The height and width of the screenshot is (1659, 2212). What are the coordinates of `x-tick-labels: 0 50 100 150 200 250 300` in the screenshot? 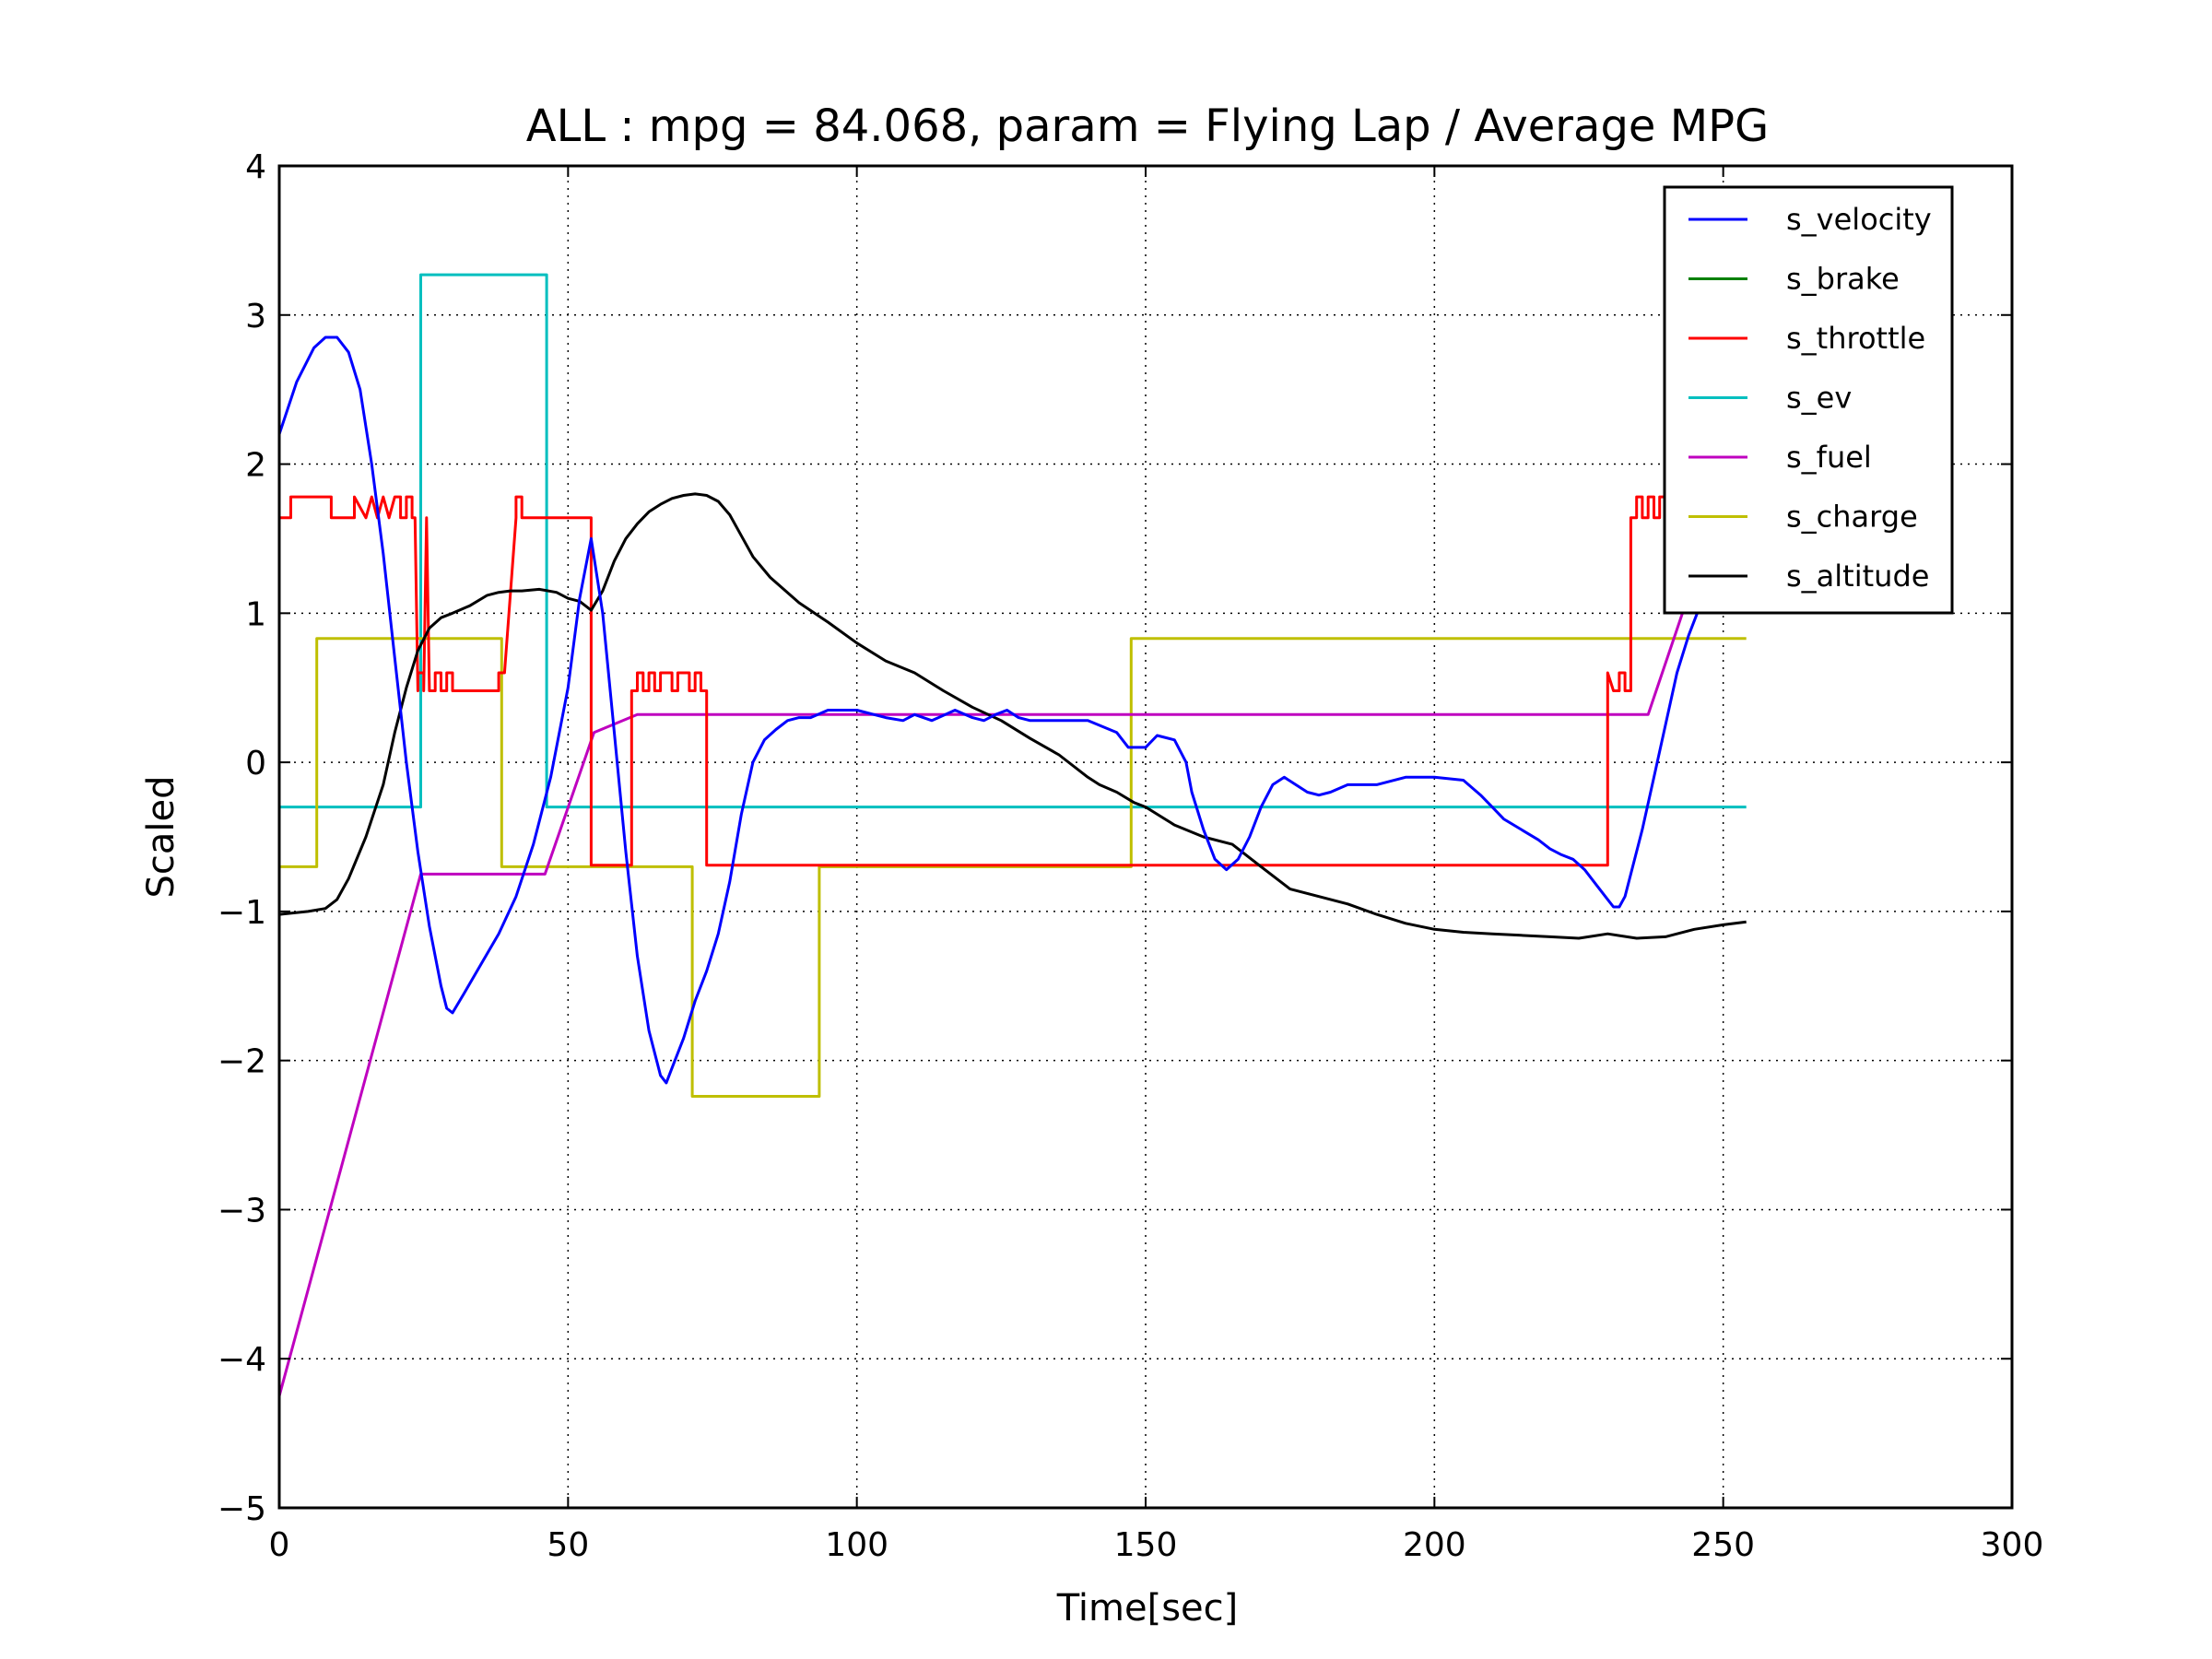 It's located at (1156, 1545).